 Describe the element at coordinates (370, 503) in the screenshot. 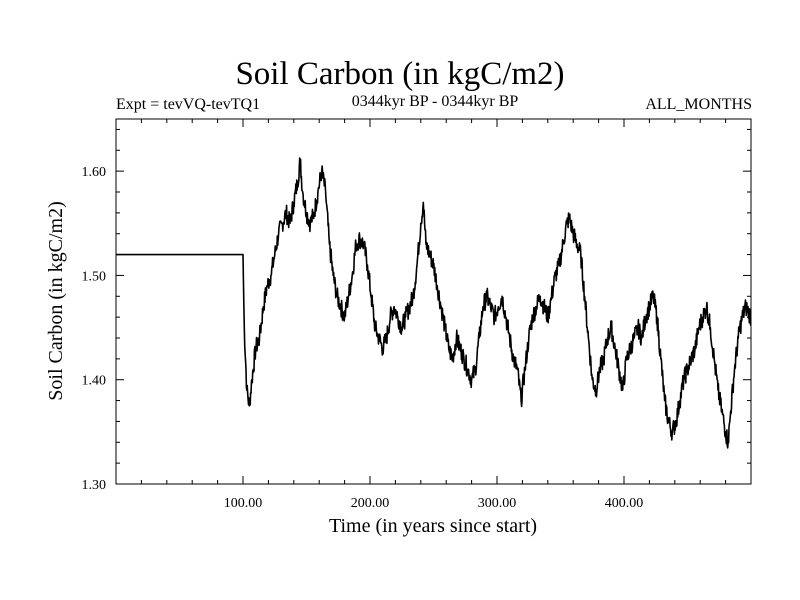

I see `x-tick-label: 200.00` at that location.